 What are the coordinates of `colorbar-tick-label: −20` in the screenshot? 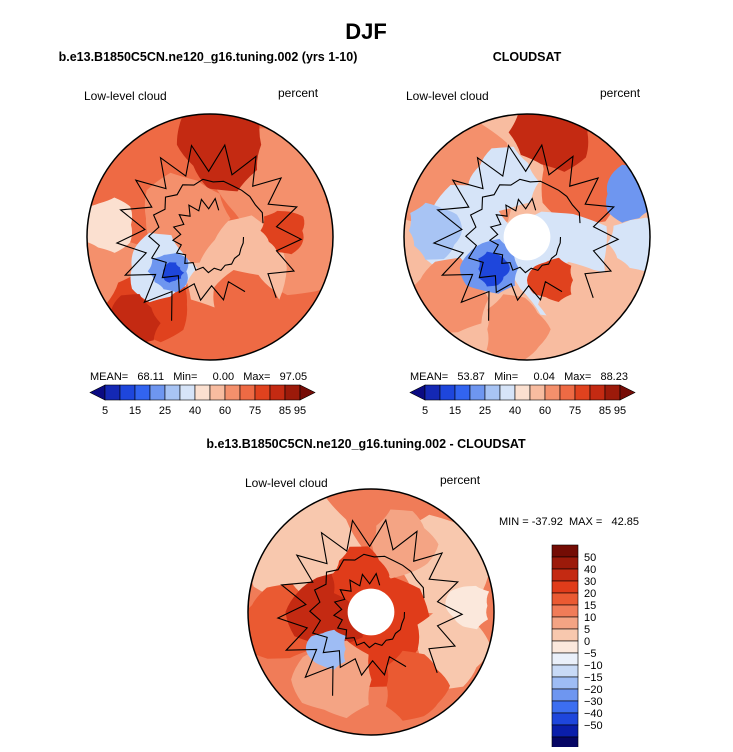 It's located at (593, 690).